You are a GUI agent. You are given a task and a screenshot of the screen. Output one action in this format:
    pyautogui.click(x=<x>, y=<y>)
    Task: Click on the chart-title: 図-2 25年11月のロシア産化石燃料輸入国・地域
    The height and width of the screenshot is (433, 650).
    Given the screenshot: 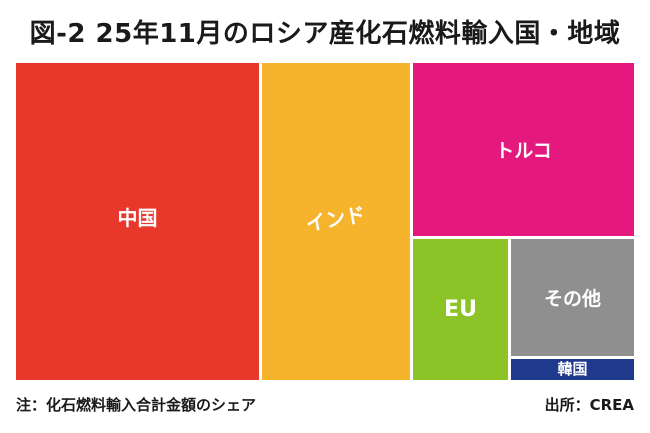 What is the action you would take?
    pyautogui.click(x=325, y=34)
    